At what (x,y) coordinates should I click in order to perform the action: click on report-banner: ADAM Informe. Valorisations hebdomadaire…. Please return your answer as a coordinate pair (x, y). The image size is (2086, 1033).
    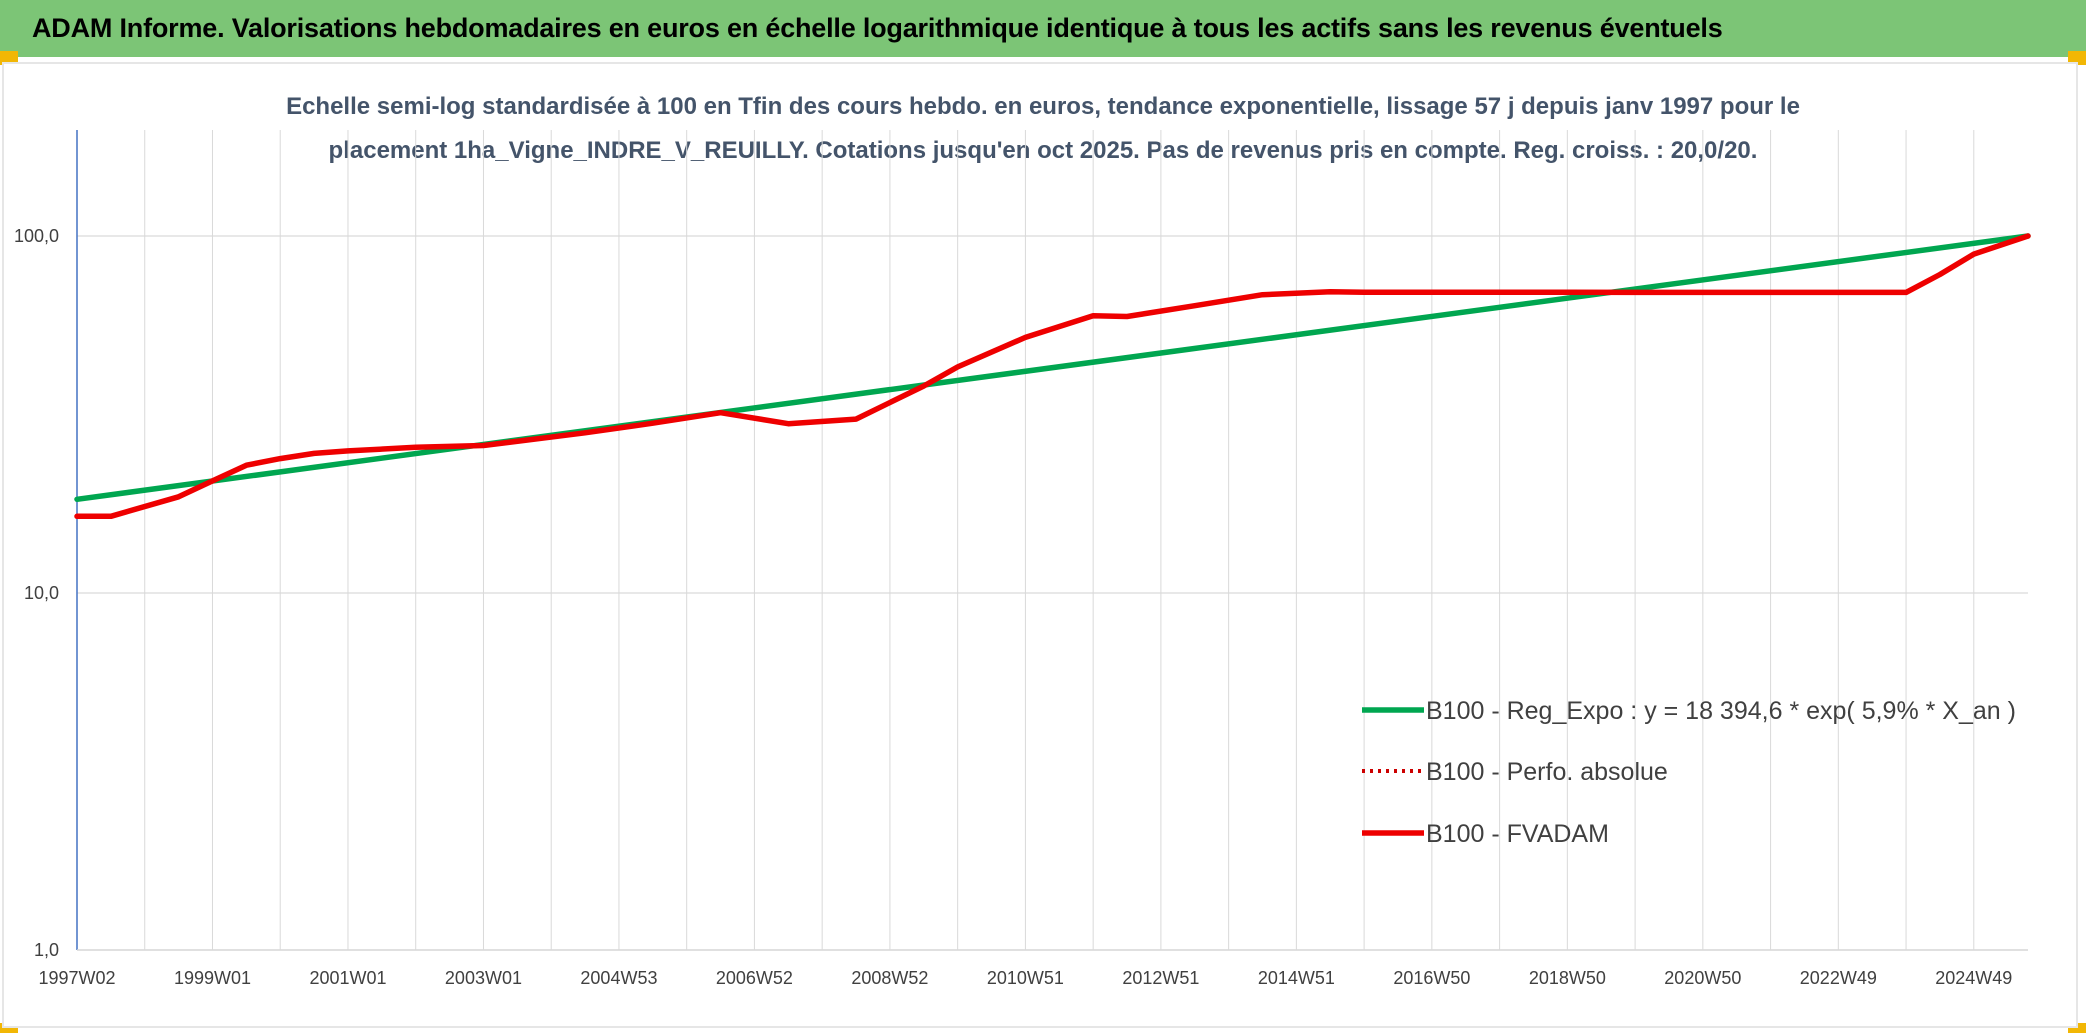
    Looking at the image, I should click on (1043, 28).